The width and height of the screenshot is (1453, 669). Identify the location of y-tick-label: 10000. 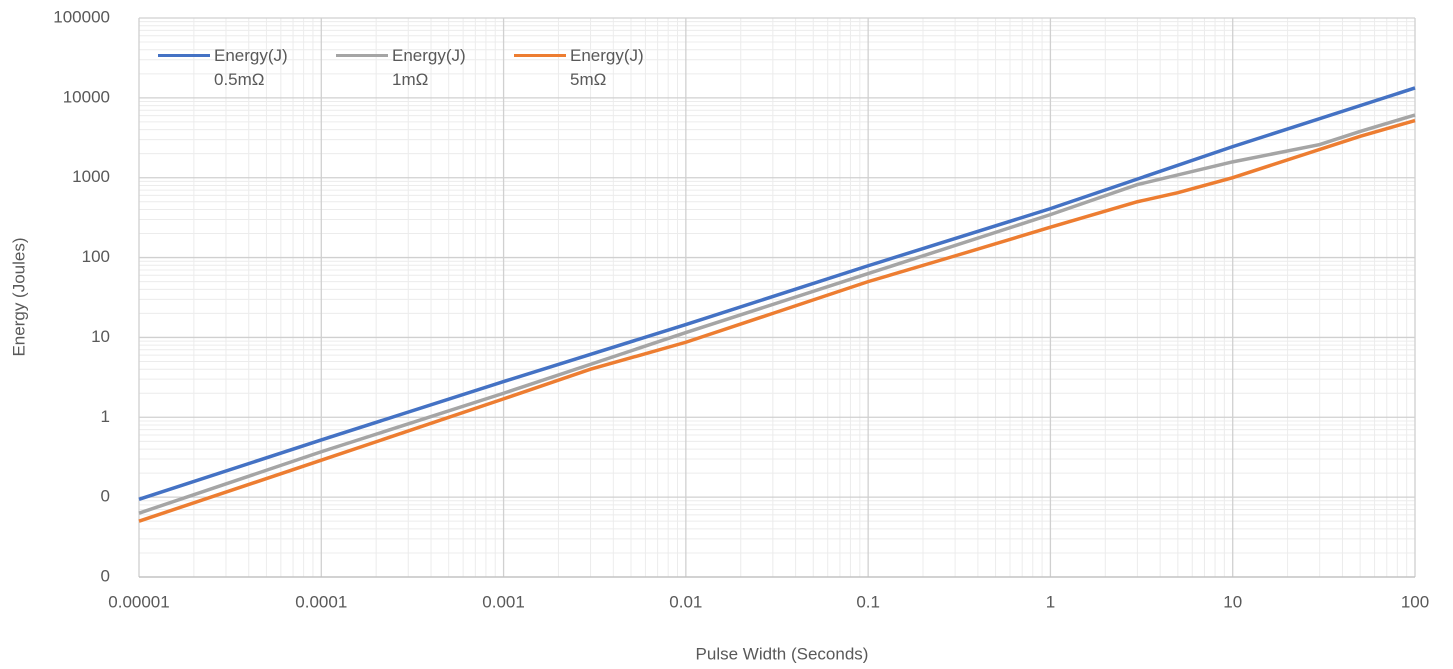
(86, 96).